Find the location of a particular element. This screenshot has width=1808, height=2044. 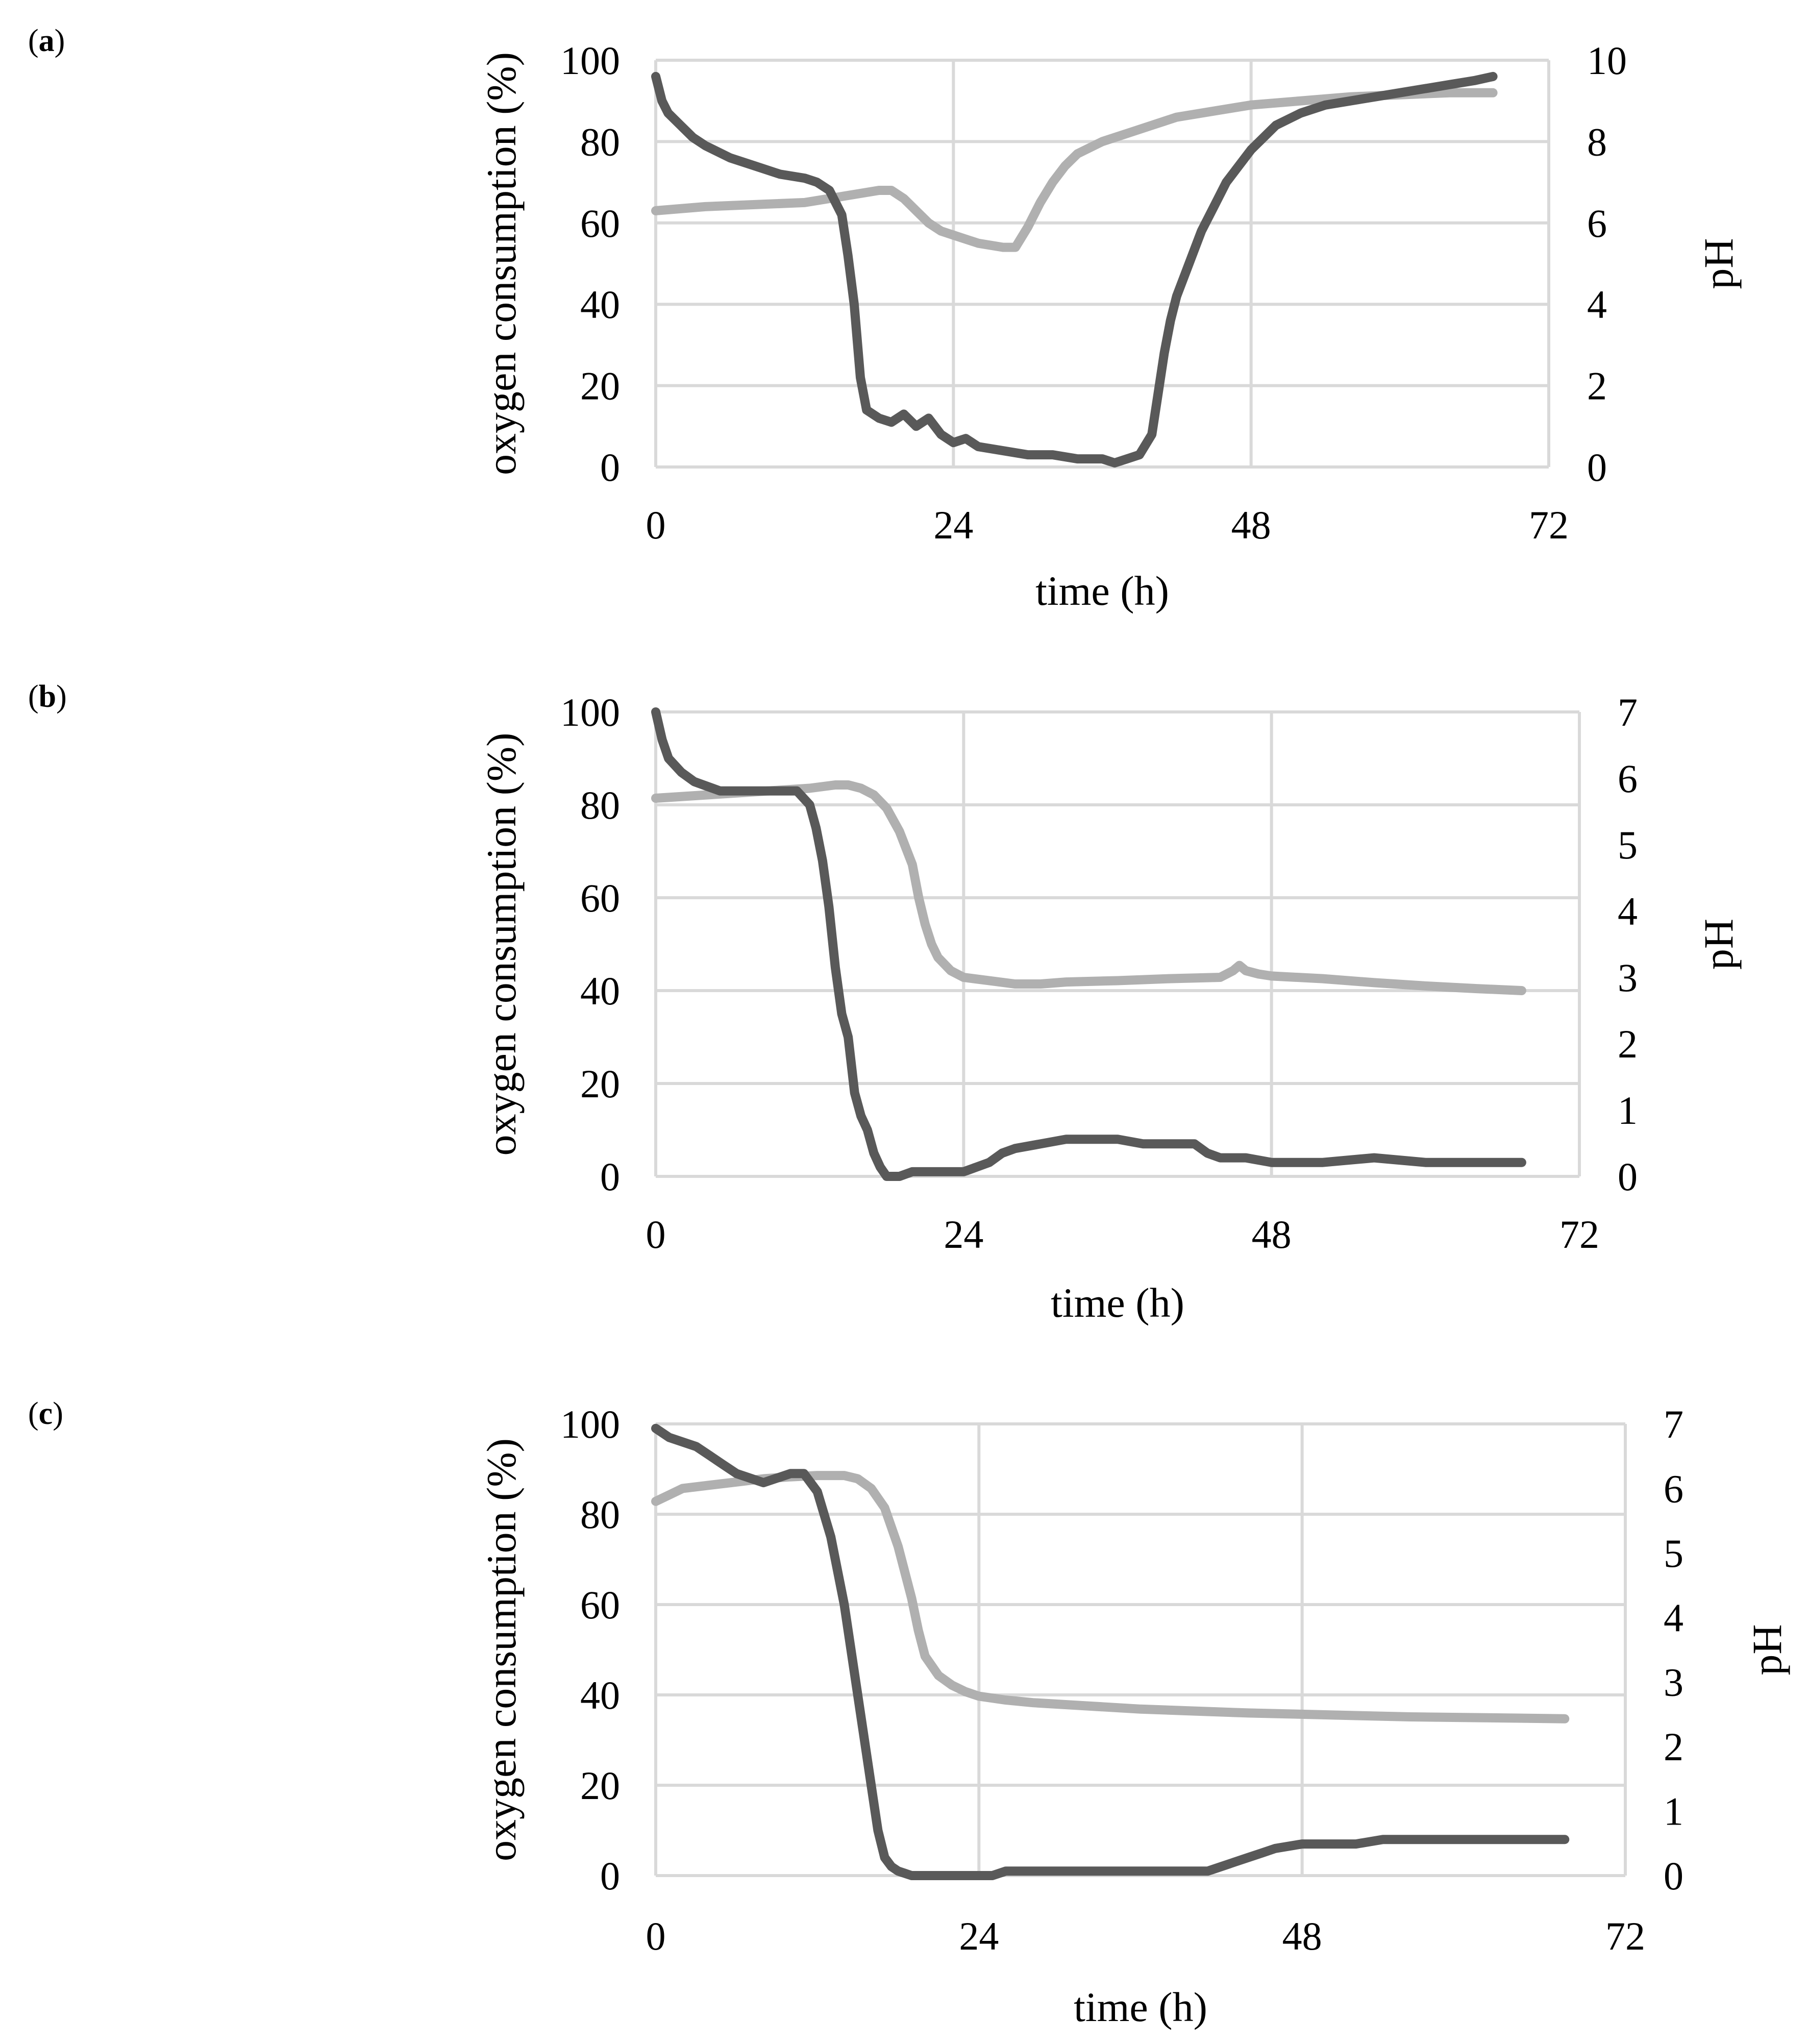

y2-tick-label: 8 is located at coordinates (1597, 141).